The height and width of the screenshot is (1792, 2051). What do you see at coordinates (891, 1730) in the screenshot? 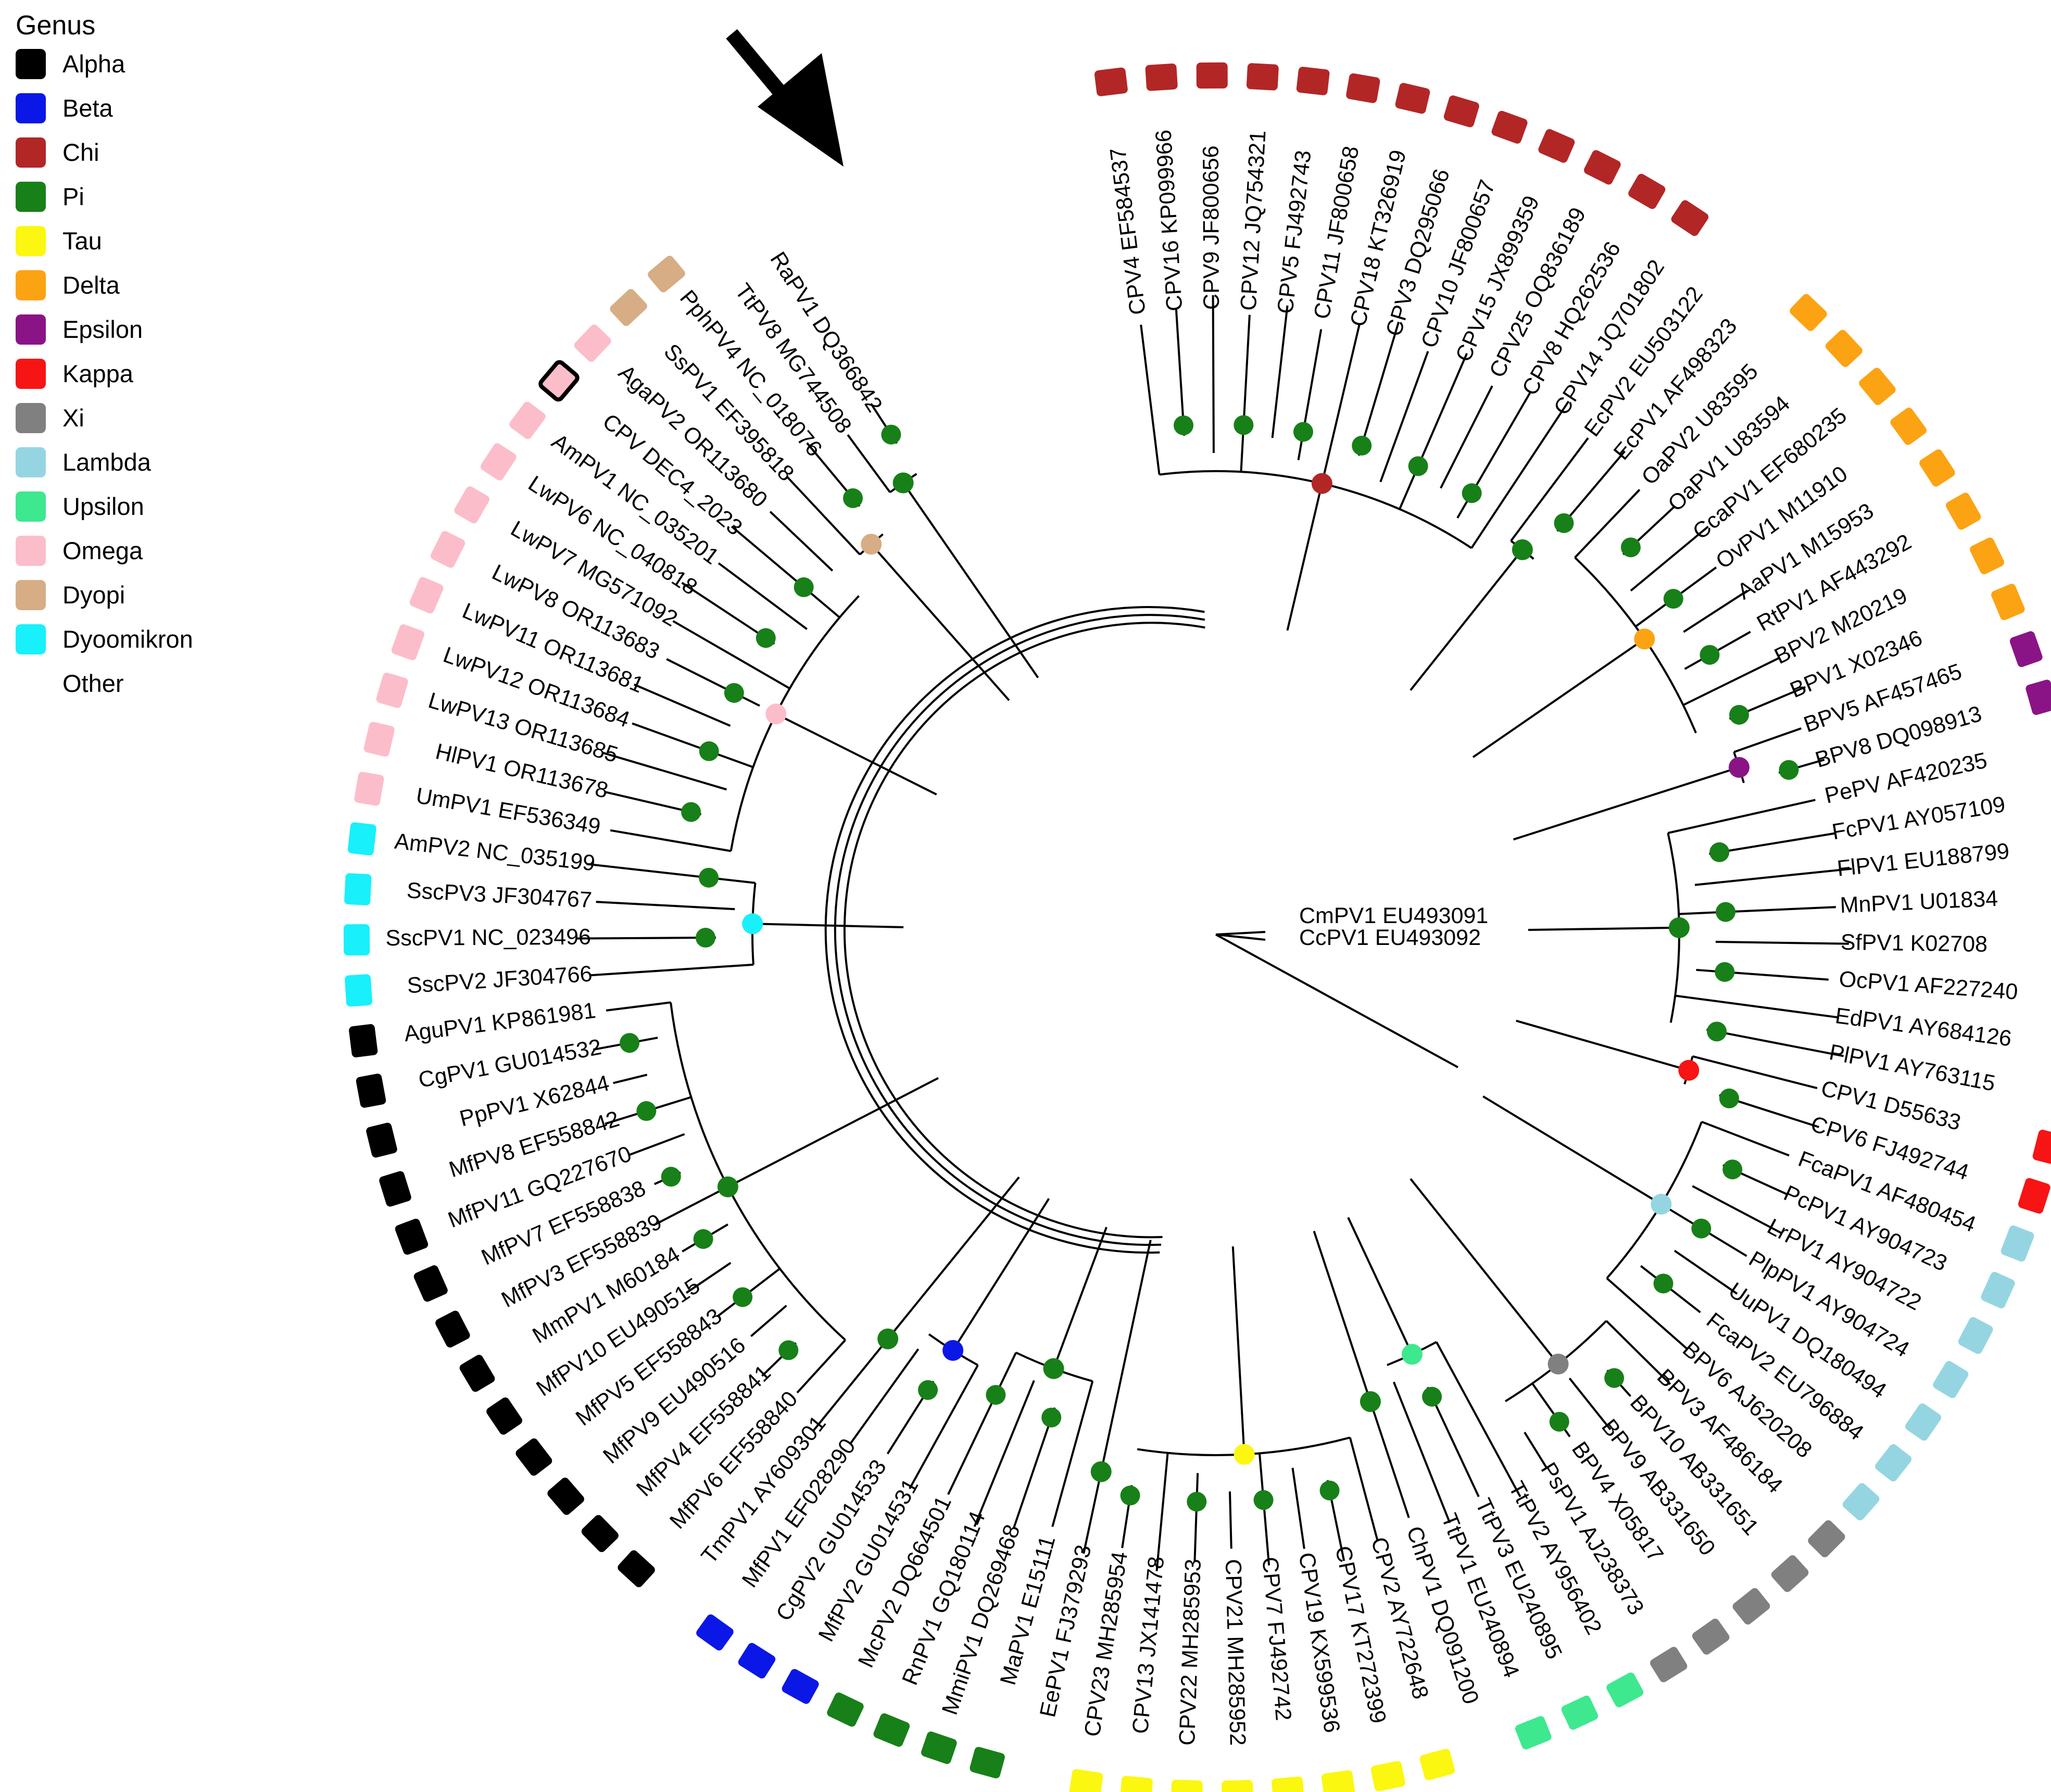
I see `ring-marker-pi` at bounding box center [891, 1730].